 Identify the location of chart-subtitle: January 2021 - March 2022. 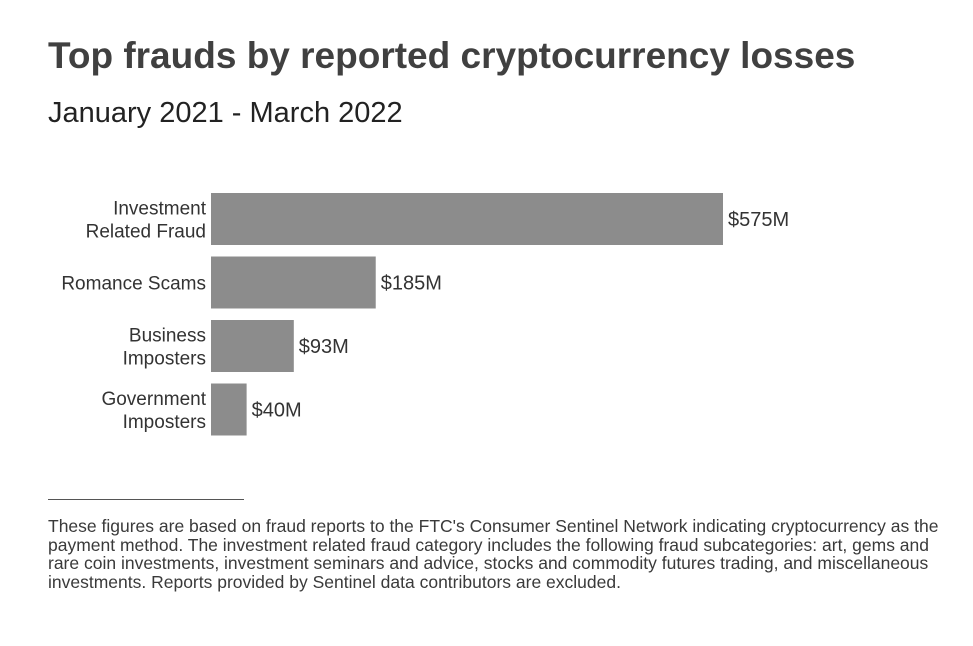
(225, 113).